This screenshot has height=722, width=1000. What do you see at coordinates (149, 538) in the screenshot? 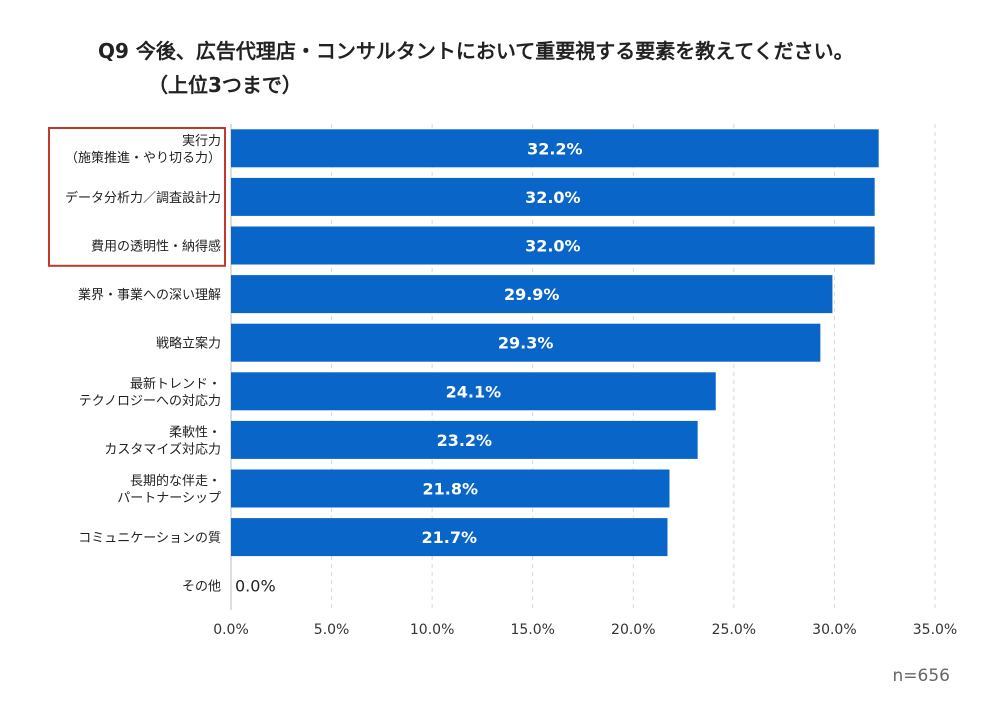
I see `category-label: コミュニケーションの質` at bounding box center [149, 538].